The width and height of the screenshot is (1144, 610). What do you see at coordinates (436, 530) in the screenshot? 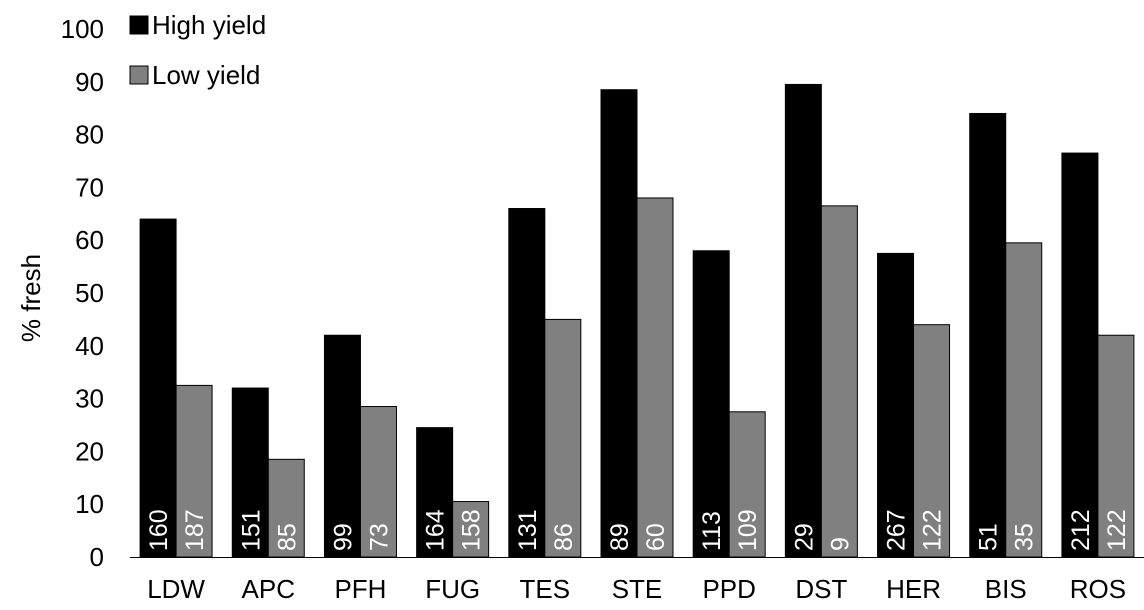
I see `bar-count-label: 164` at bounding box center [436, 530].